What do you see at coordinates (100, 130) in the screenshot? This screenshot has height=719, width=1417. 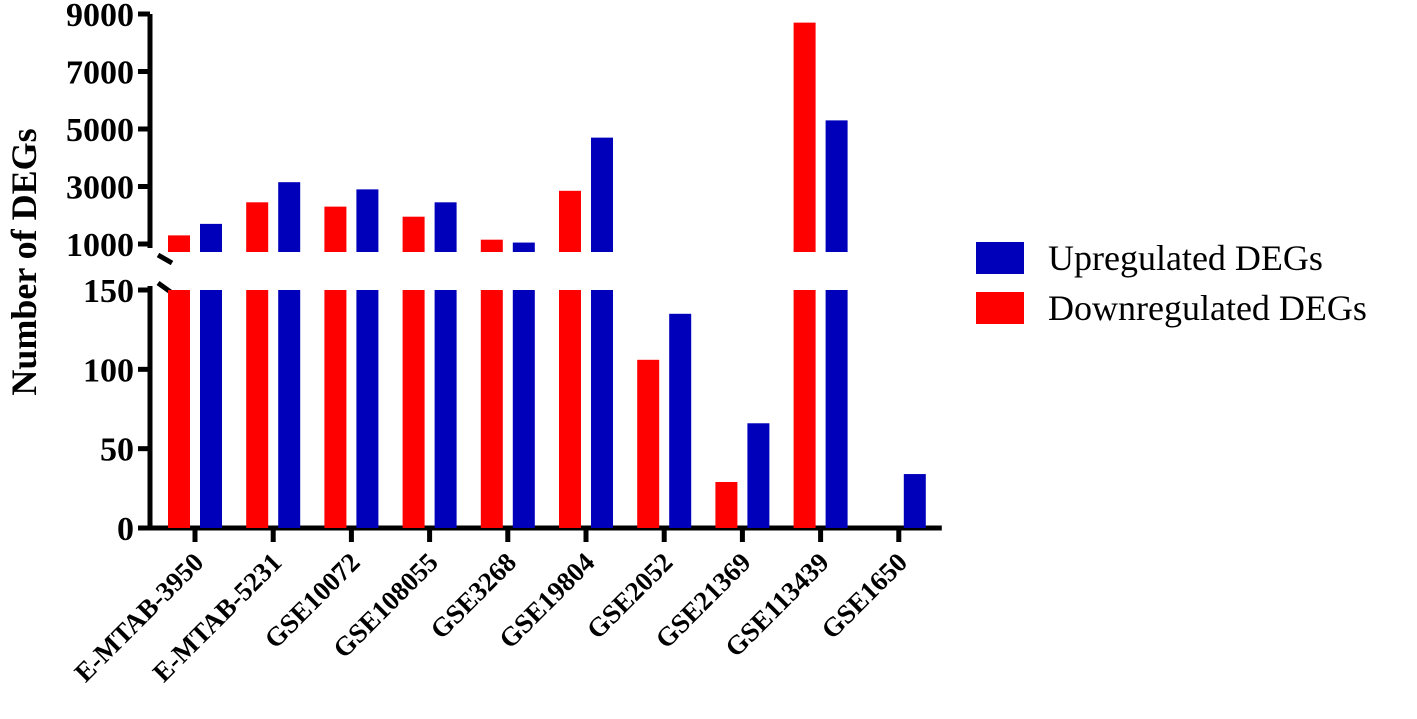 I see `y-tick-label: 5000` at bounding box center [100, 130].